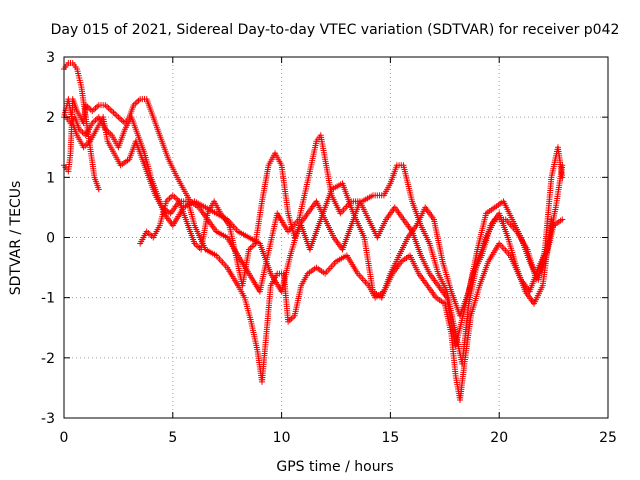 This screenshot has width=640, height=480. Describe the element at coordinates (172, 438) in the screenshot. I see `x-tick-label: 5` at that location.